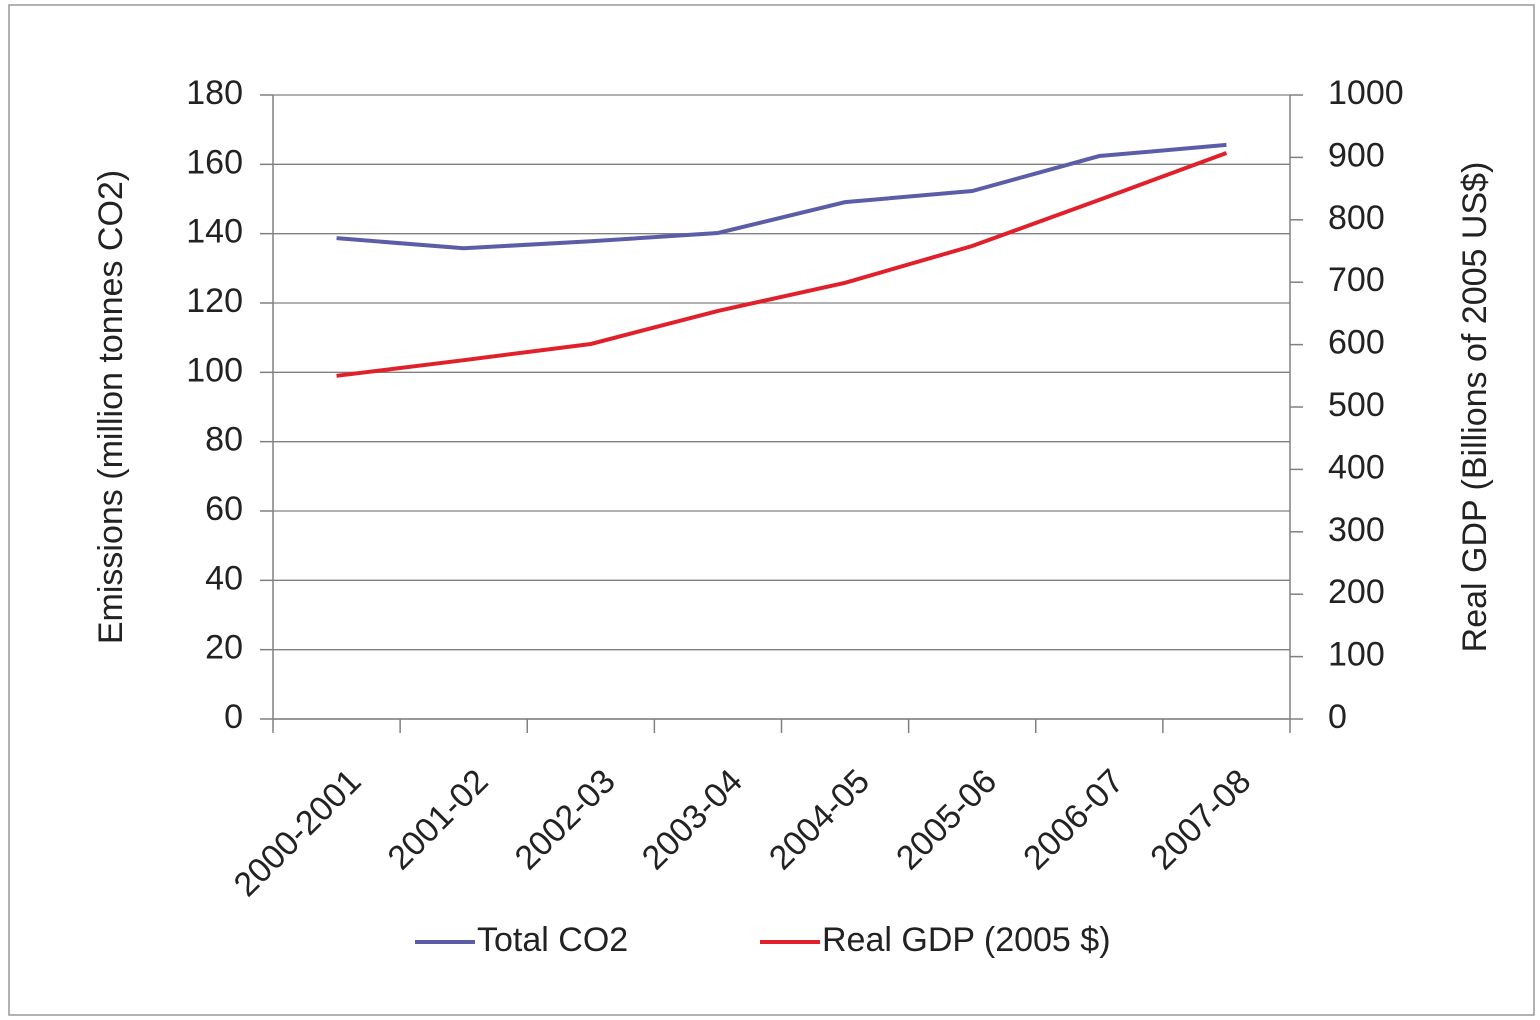  Describe the element at coordinates (214, 162) in the screenshot. I see `y-tick-label: 160` at that location.